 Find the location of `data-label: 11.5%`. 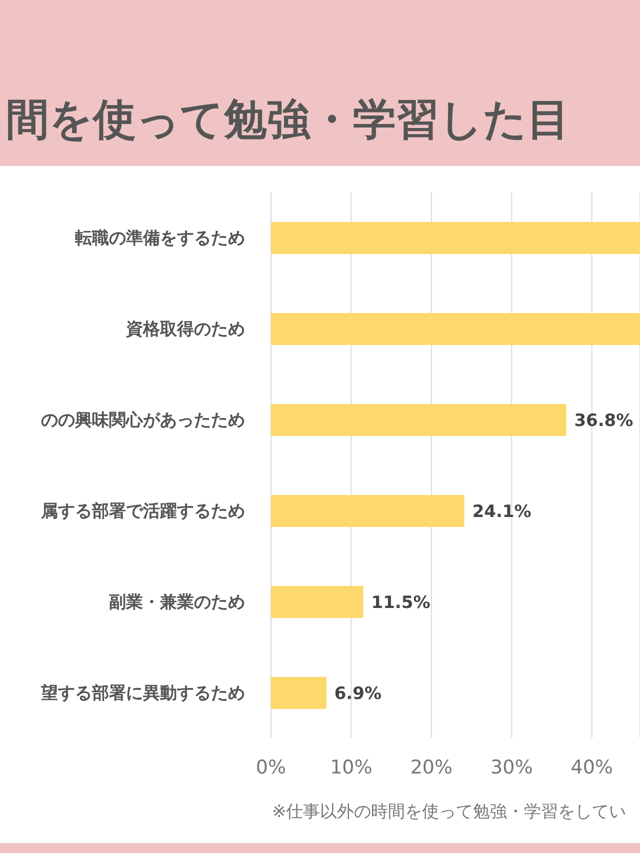

data-label: 11.5% is located at coordinates (400, 603).